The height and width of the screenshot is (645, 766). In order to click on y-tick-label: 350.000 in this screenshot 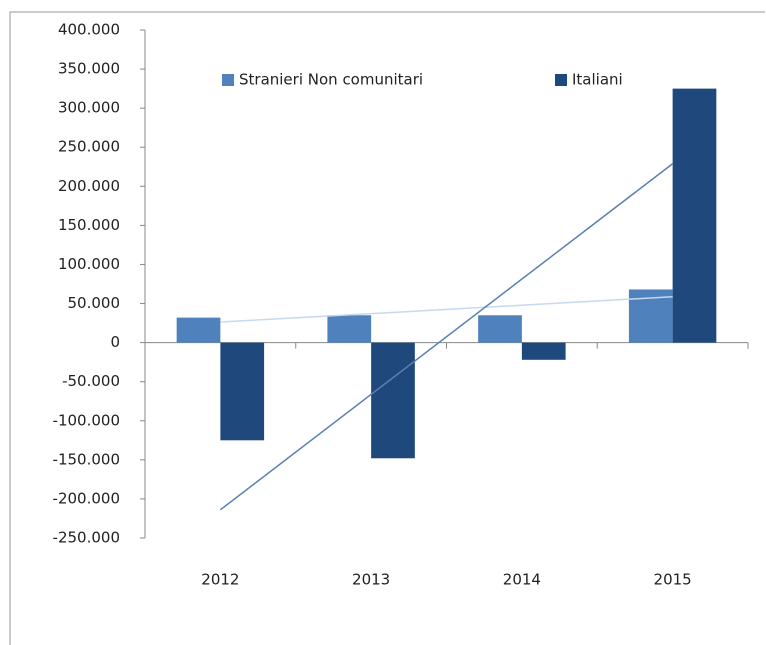, I will do `click(89, 69)`.